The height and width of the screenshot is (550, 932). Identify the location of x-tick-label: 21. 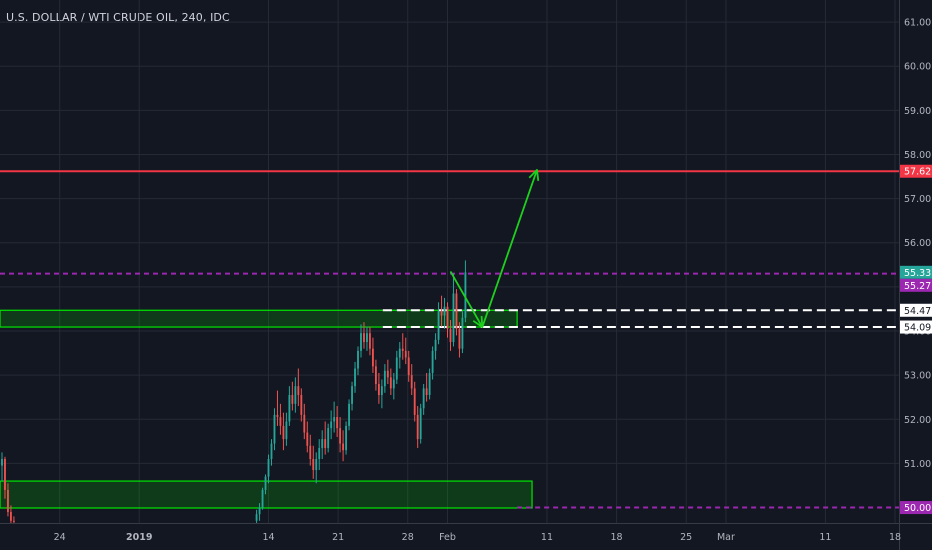
(338, 537).